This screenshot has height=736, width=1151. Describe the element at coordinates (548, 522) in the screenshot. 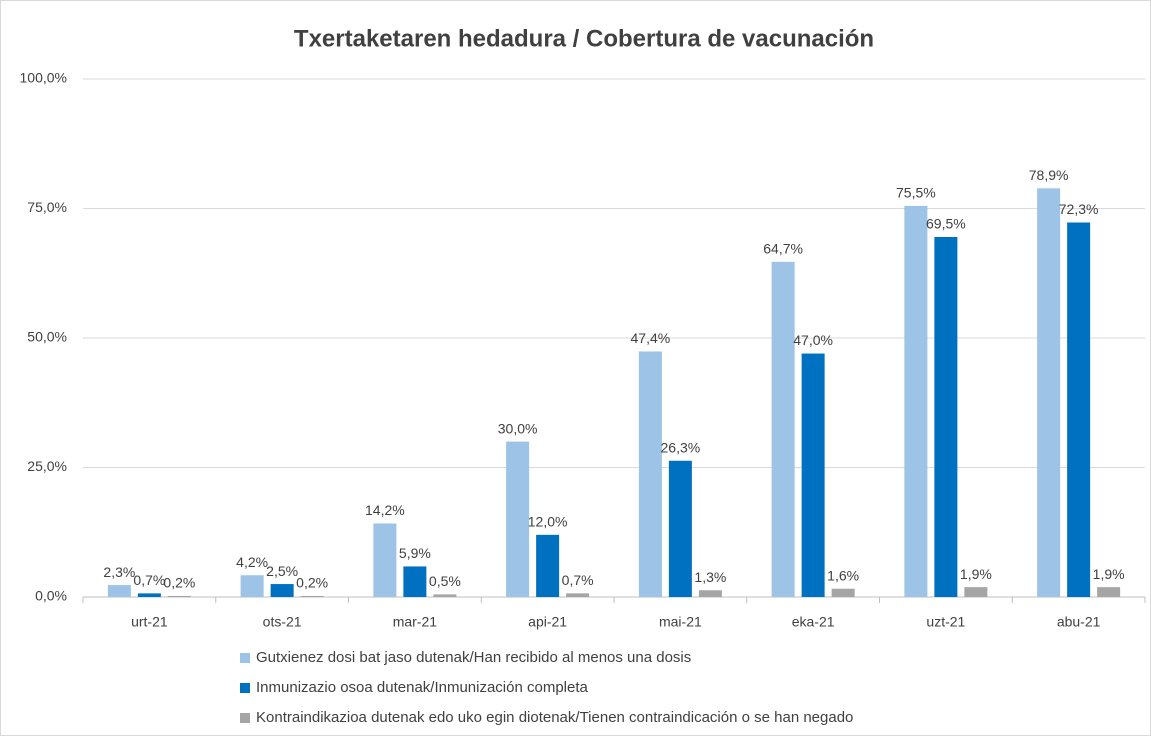

I see `value-label: 12,0%` at that location.